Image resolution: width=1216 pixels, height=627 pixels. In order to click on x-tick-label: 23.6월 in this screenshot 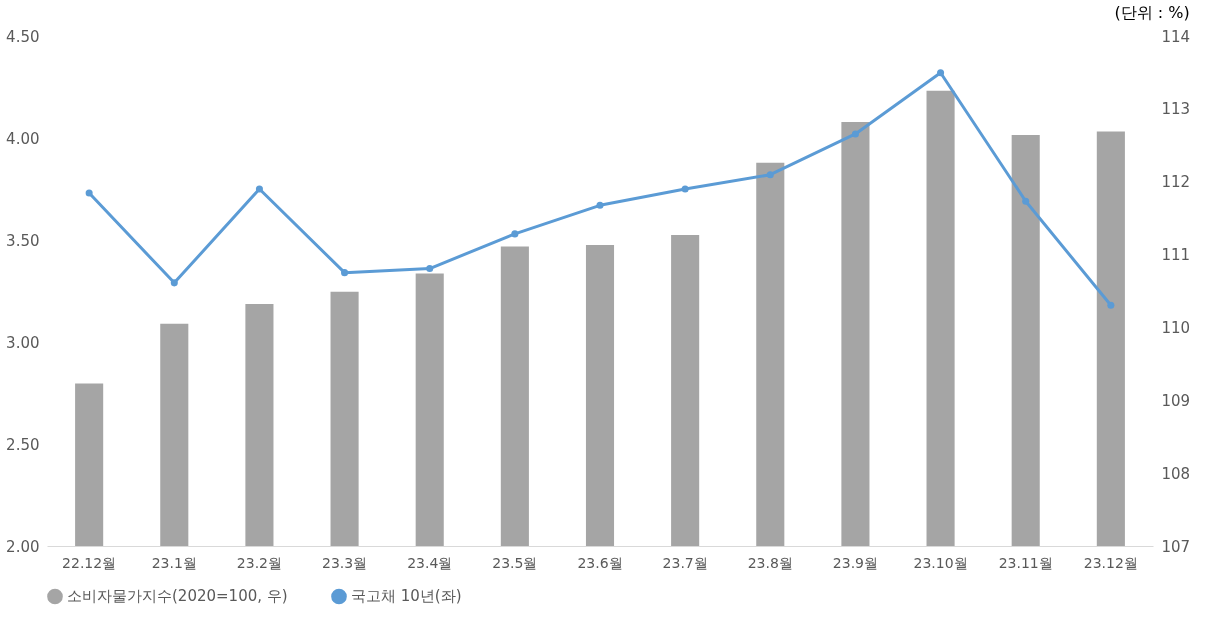, I will do `click(600, 562)`.